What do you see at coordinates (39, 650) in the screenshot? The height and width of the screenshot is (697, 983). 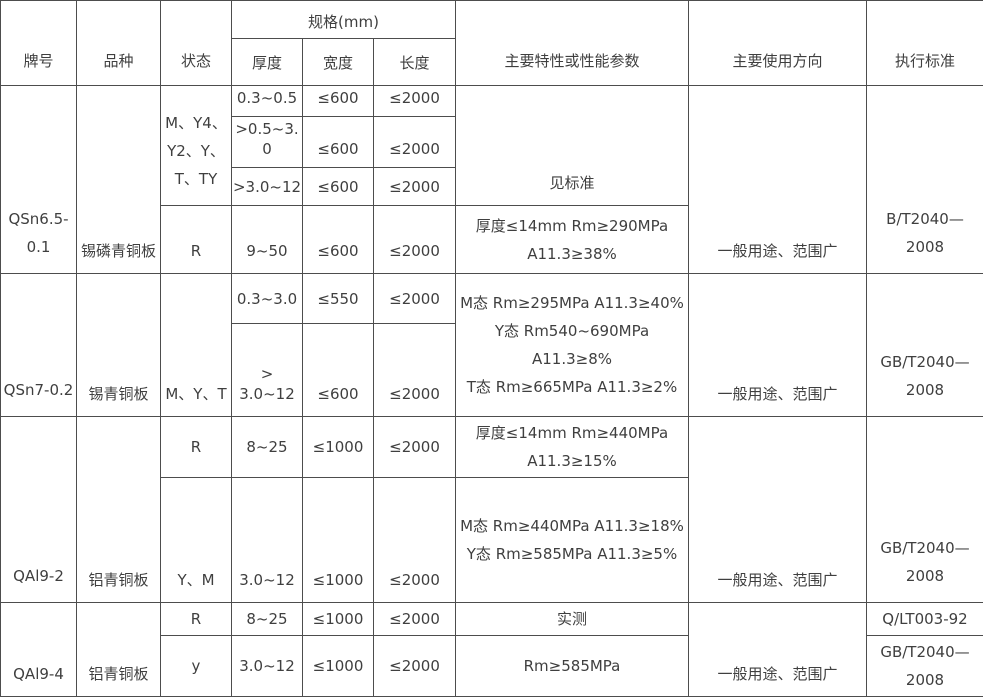 I see `cell-grade: QAl9-4` at bounding box center [39, 650].